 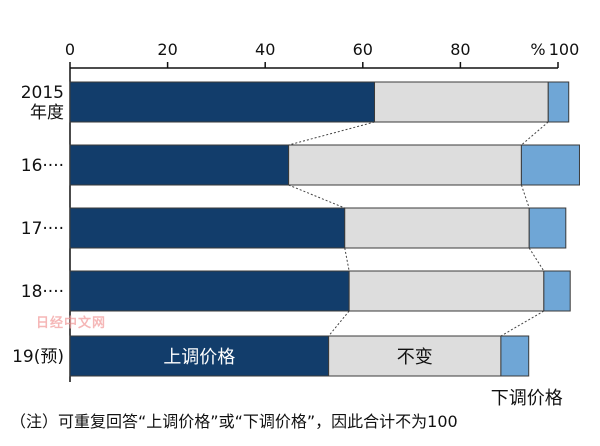 I want to click on x-tick-label: 20, so click(x=167, y=49).